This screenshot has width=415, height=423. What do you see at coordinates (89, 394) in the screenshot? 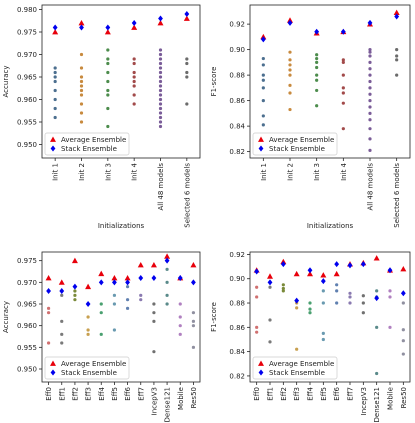
I see `x-tick-label: Eff3` at bounding box center [89, 394].